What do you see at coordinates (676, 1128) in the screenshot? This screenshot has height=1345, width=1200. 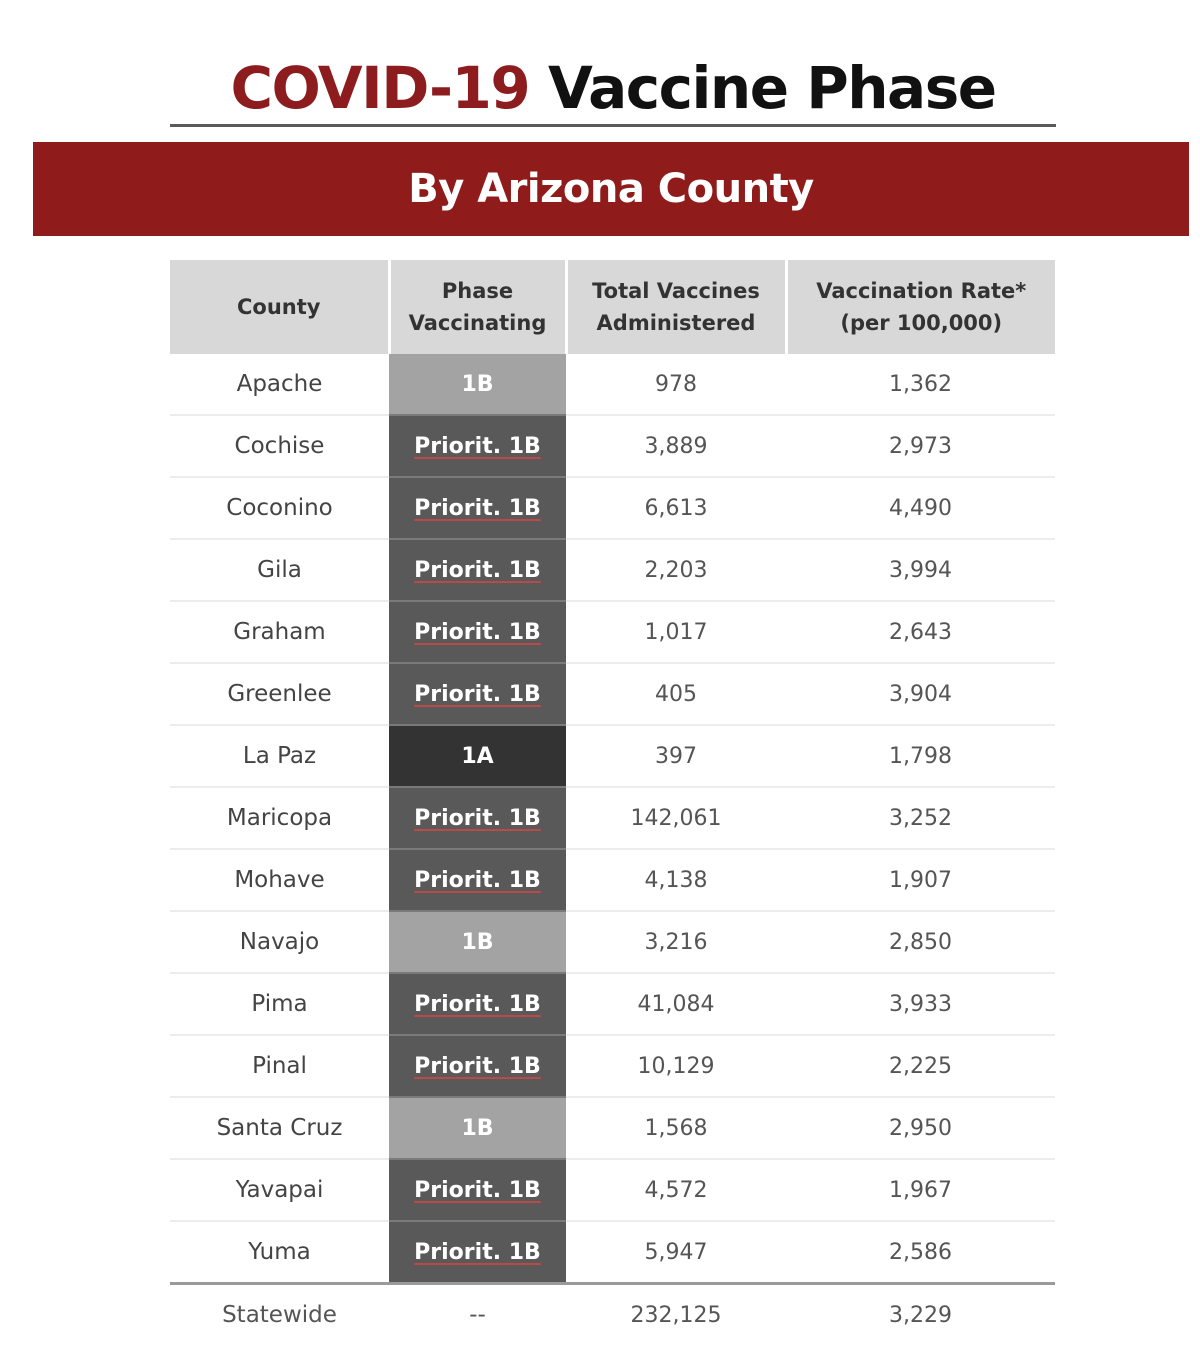 I see `total-cell: 1,568` at bounding box center [676, 1128].